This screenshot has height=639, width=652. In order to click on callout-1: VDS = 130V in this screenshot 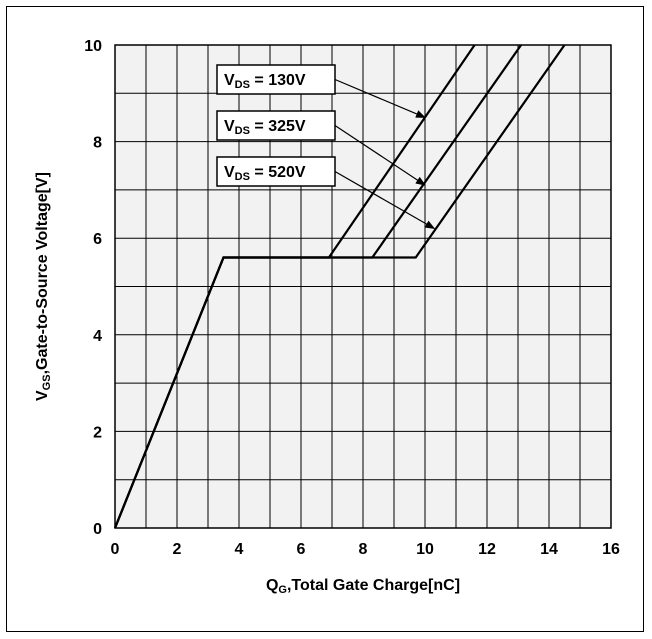, I will do `click(321, 91)`.